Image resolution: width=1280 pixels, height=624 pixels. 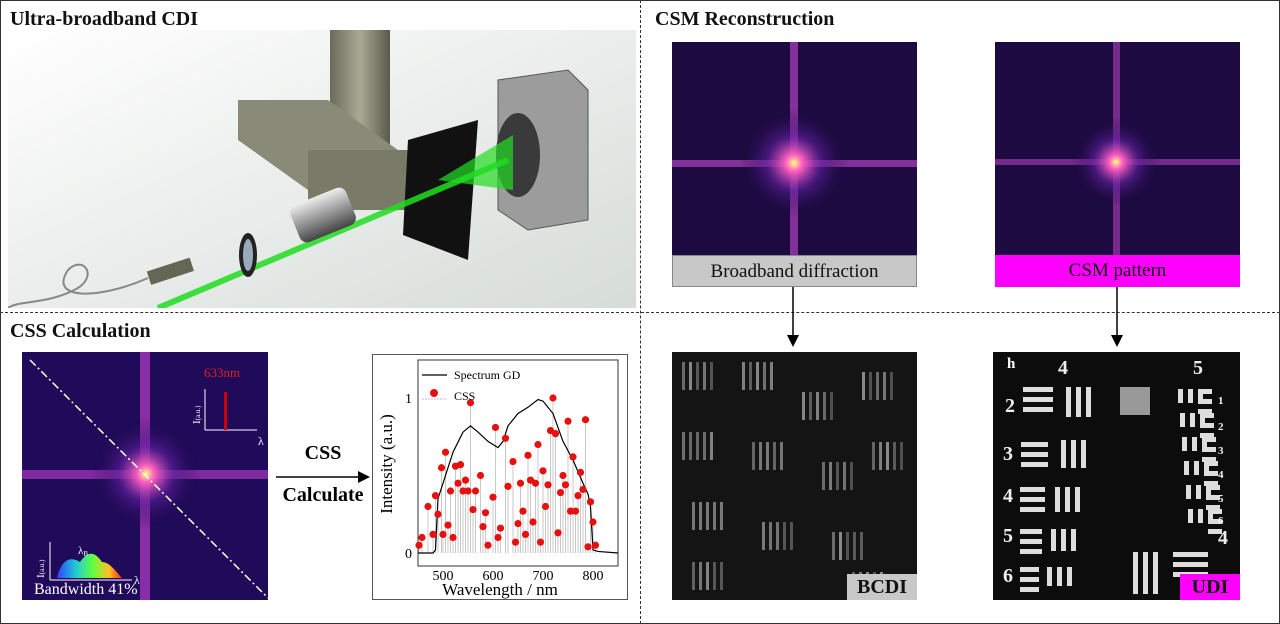 What do you see at coordinates (882, 587) in the screenshot?
I see `bcdi-tag: BCDI` at bounding box center [882, 587].